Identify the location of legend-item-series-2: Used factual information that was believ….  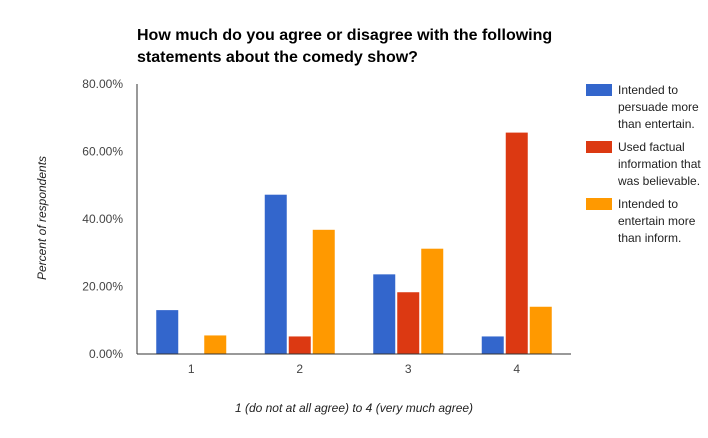
(645, 164).